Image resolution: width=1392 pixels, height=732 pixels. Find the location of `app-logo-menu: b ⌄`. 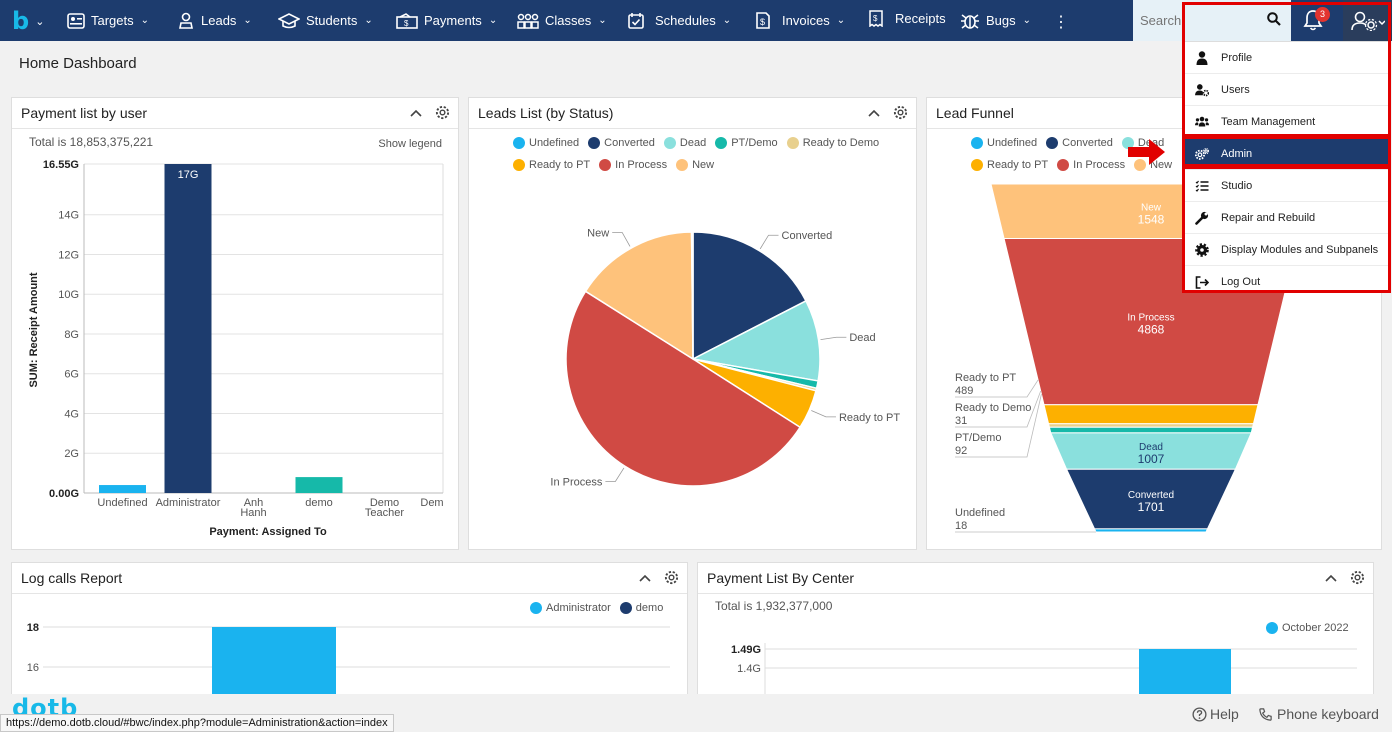

app-logo-menu: b ⌄ is located at coordinates (32, 21).